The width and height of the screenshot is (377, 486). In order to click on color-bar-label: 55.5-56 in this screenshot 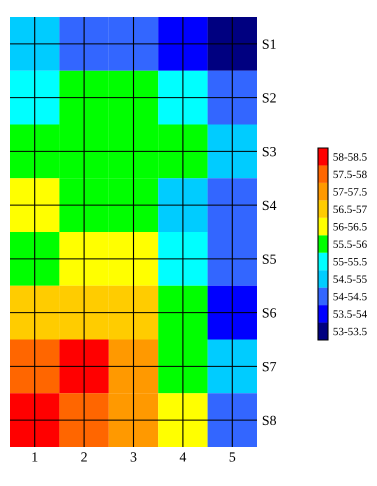, I will do `click(350, 244)`.